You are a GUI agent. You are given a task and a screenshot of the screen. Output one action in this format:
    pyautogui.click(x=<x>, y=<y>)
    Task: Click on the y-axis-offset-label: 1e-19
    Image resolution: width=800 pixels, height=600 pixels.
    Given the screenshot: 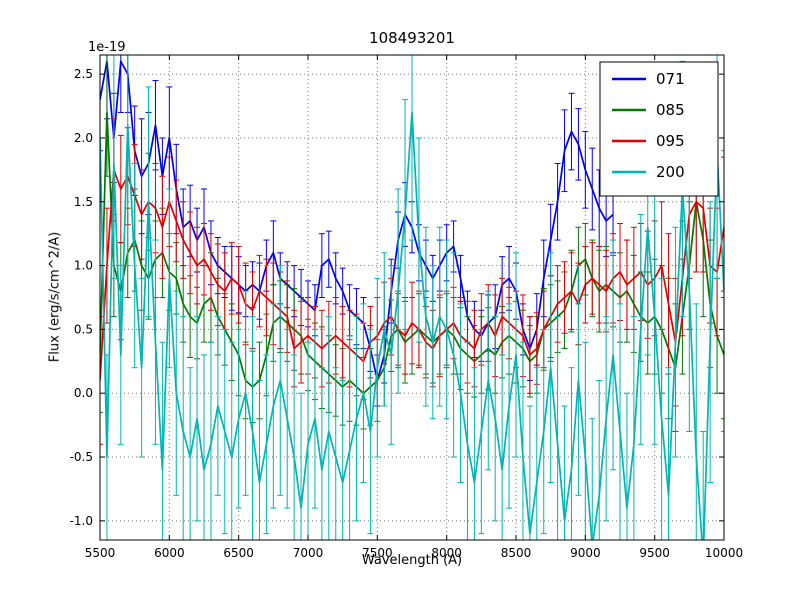 What is the action you would take?
    pyautogui.click(x=107, y=47)
    